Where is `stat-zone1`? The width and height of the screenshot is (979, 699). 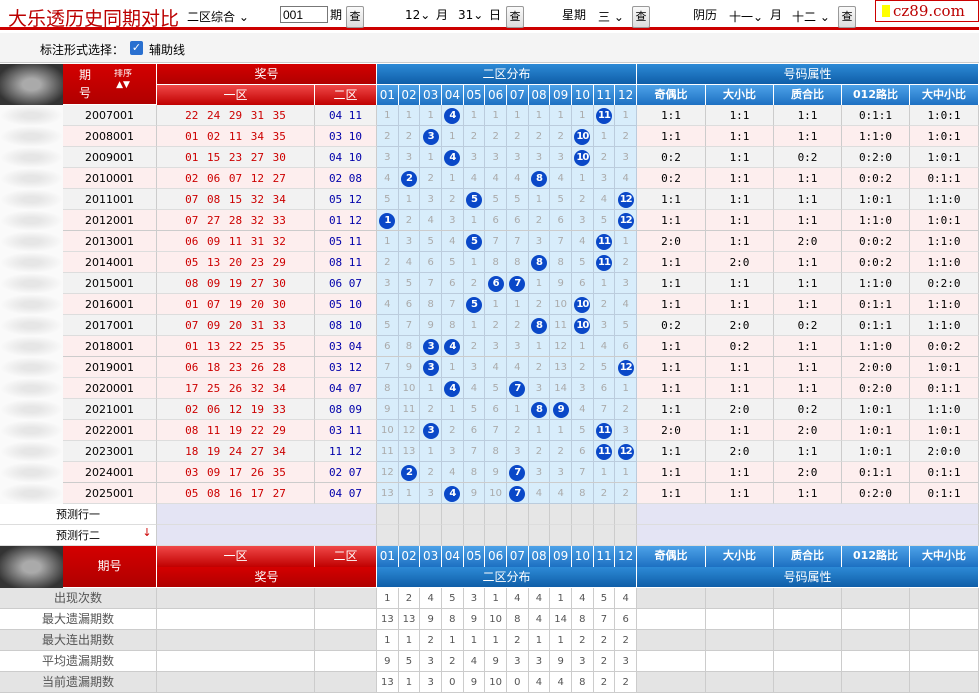
stat-zone1 is located at coordinates (236, 640).